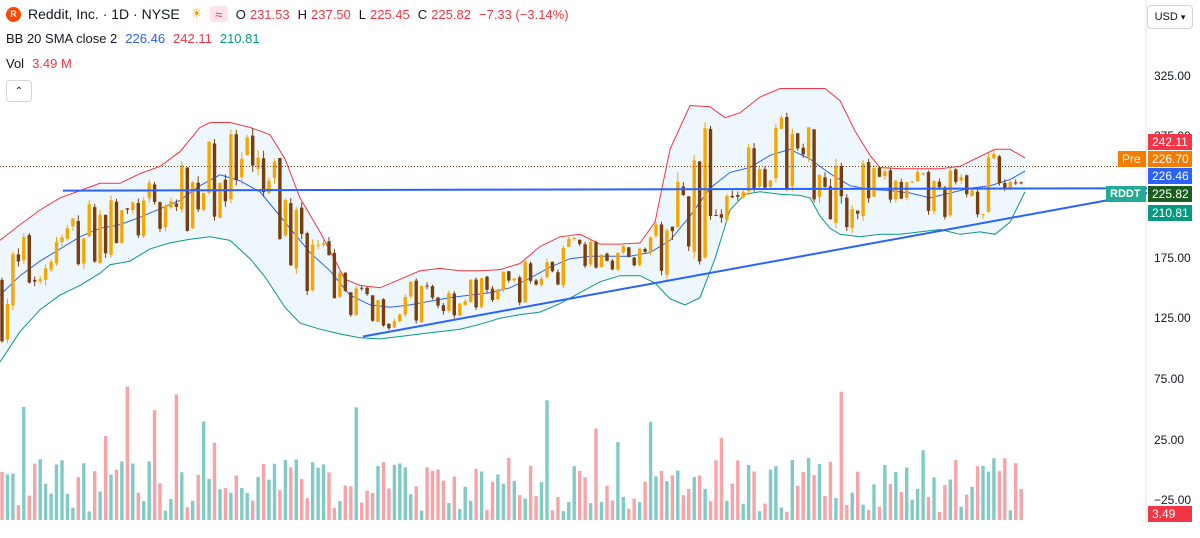  Describe the element at coordinates (1169, 379) in the screenshot. I see `price-tick-75: 75.00` at that location.